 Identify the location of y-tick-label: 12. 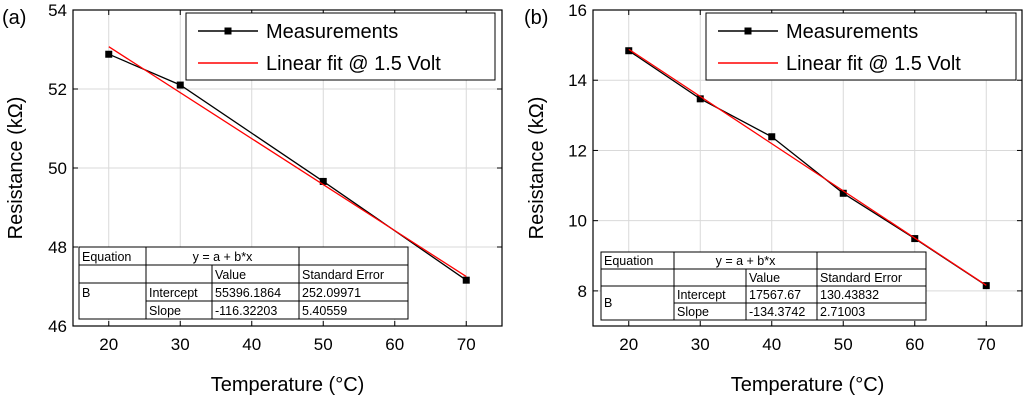
(577, 150).